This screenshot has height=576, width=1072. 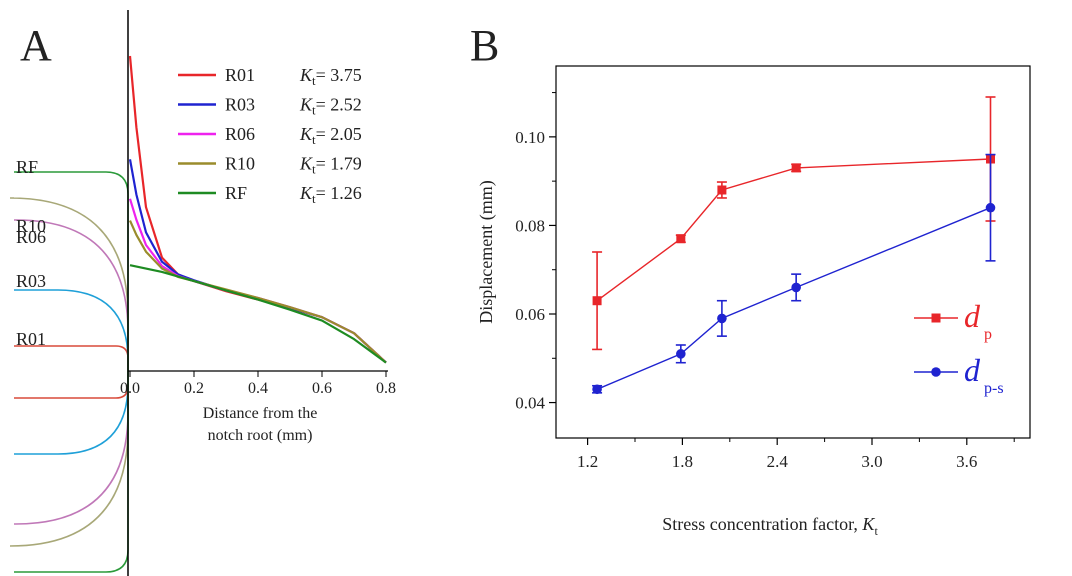 What do you see at coordinates (484, 45) in the screenshot?
I see `panel-b-label: B` at bounding box center [484, 45].